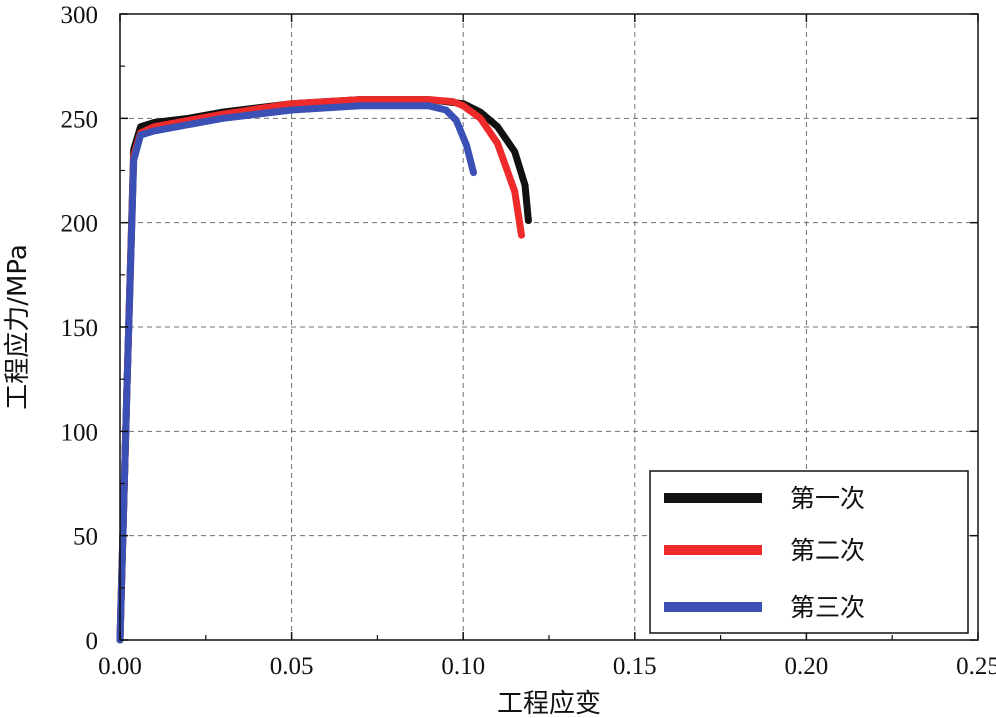 Image resolution: width=996 pixels, height=718 pixels. I want to click on y-tick-label: 100, so click(80, 432).